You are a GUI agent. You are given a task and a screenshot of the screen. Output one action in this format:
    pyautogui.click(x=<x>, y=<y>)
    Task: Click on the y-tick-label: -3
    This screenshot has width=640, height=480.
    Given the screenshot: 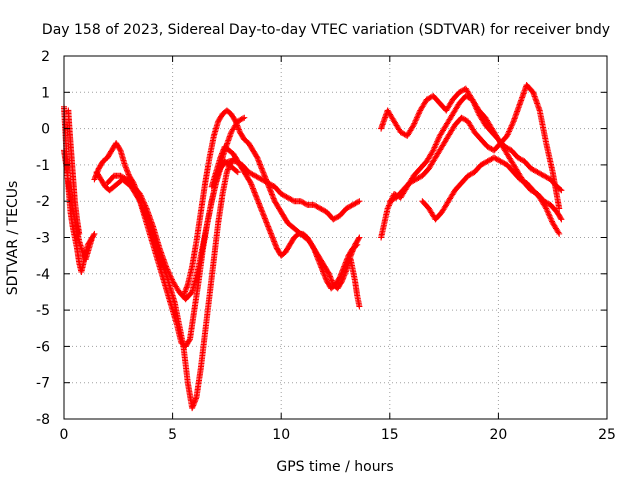 What is the action you would take?
    pyautogui.click(x=43, y=239)
    